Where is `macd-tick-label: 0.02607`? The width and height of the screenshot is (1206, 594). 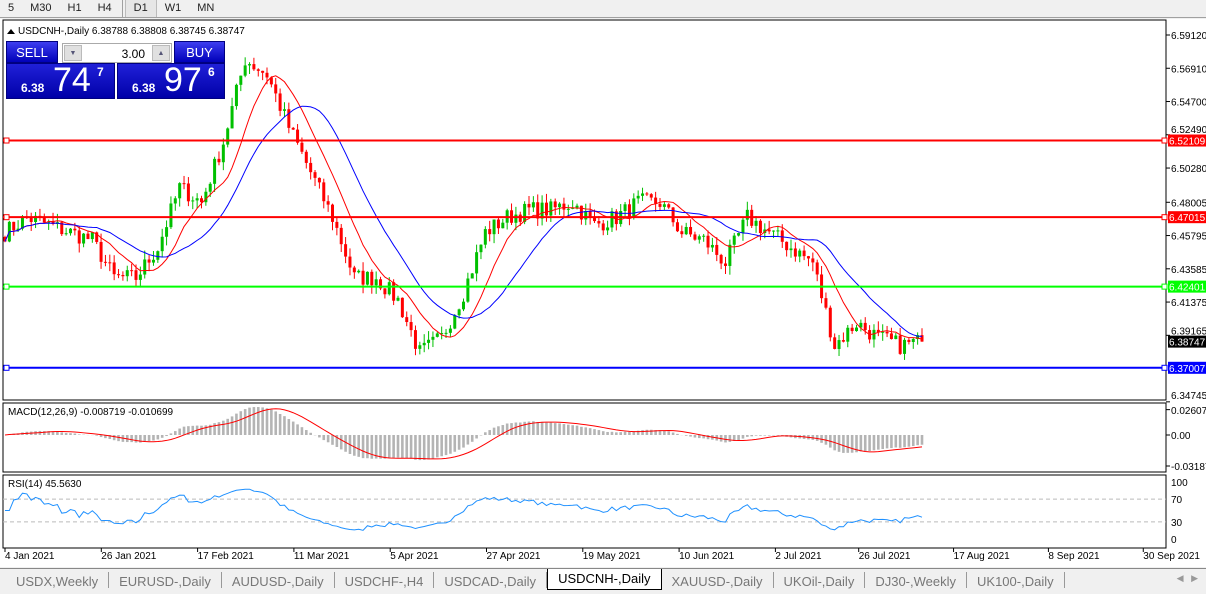
macd-tick-label: 0.02607 is located at coordinates (1188, 411).